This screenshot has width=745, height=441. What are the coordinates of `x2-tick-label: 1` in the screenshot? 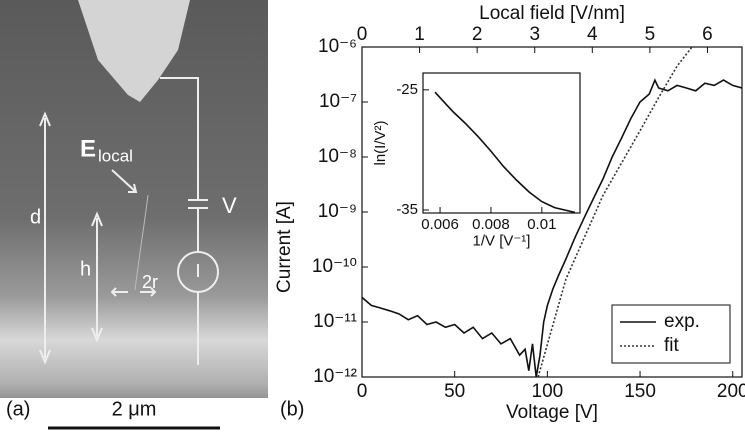 It's located at (419, 34).